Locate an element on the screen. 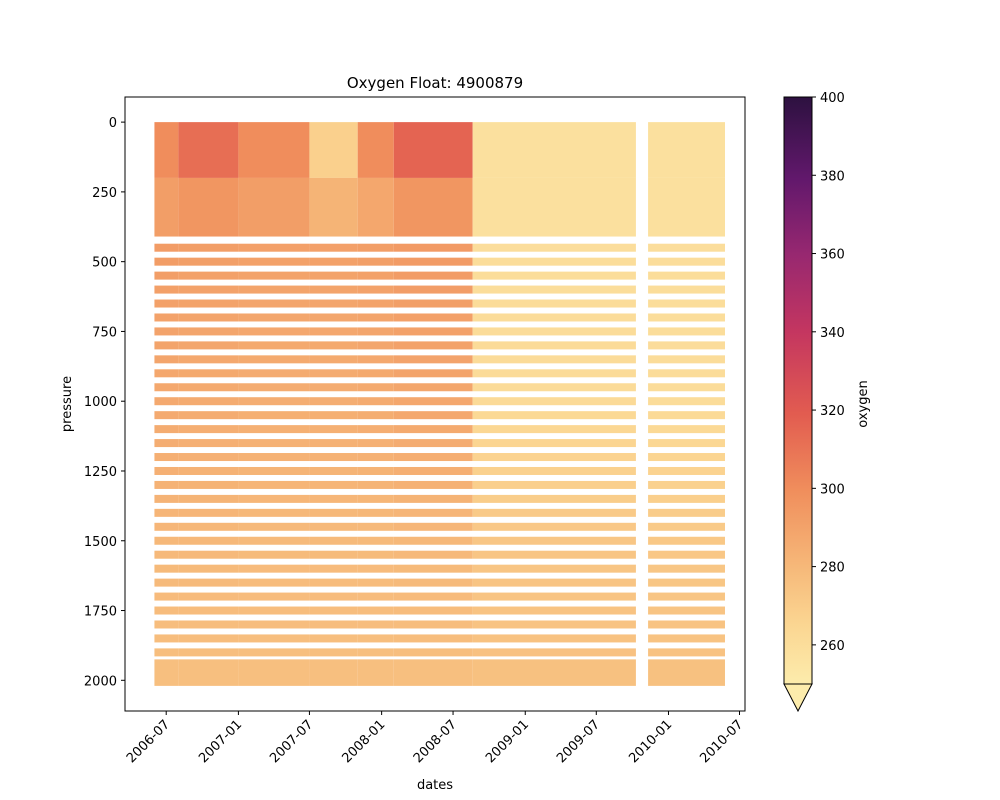 Image resolution: width=1000 pixels, height=800 pixels. y-tick-label: 500 is located at coordinates (104, 263).